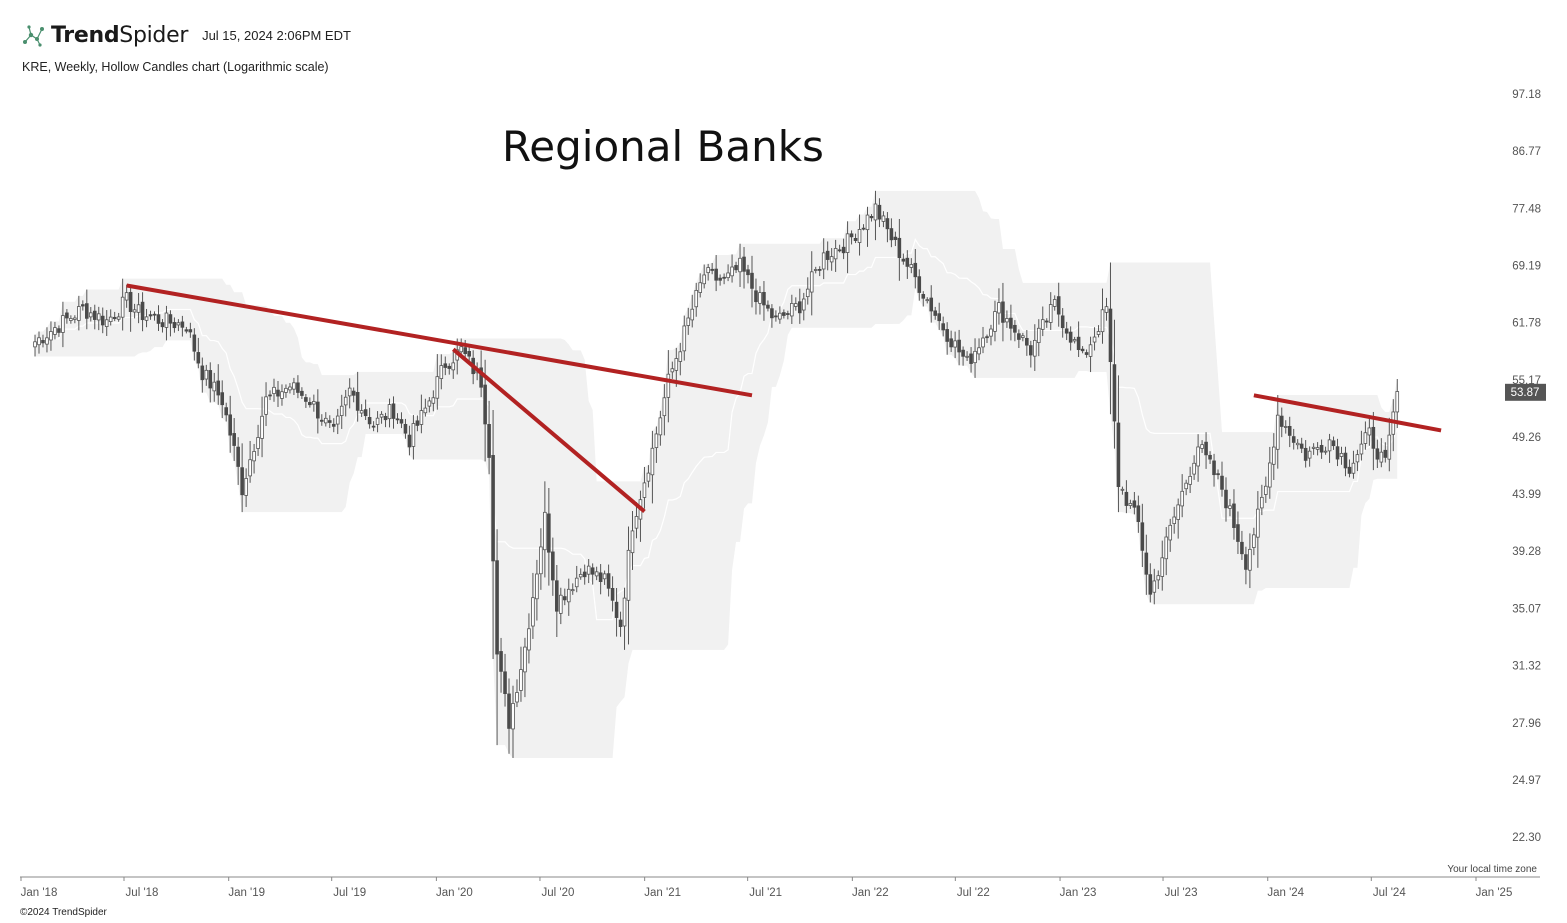 This screenshot has height=923, width=1567. I want to click on x-tick-label: Jul '20, so click(558, 893).